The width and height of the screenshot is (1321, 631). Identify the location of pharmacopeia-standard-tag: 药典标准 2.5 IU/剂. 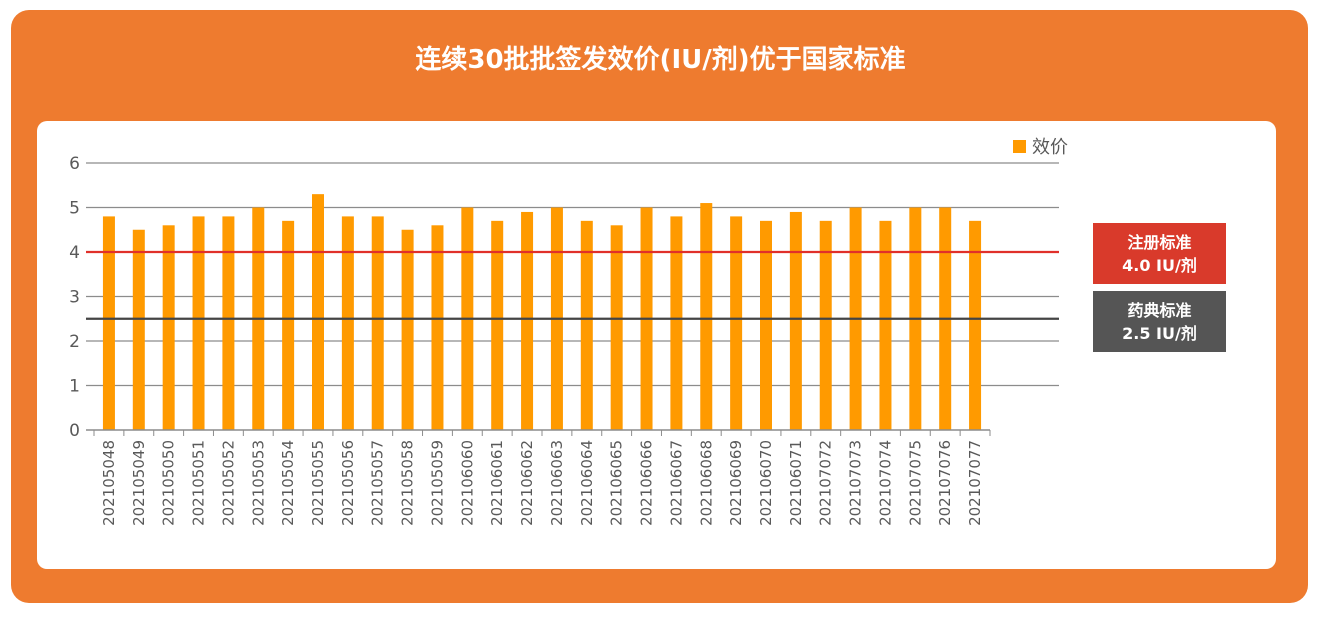
(1159, 321).